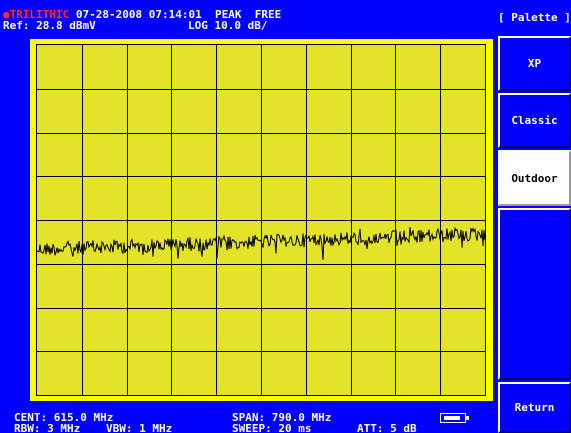 This screenshot has height=433, width=571. Describe the element at coordinates (534, 120) in the screenshot. I see `softkey-classic: Classic` at that location.